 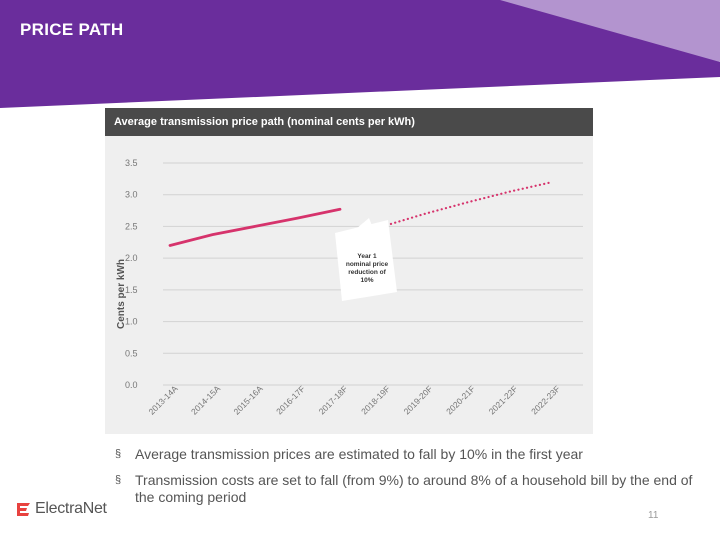 I want to click on y-tick-label: 1.5, so click(x=131, y=290).